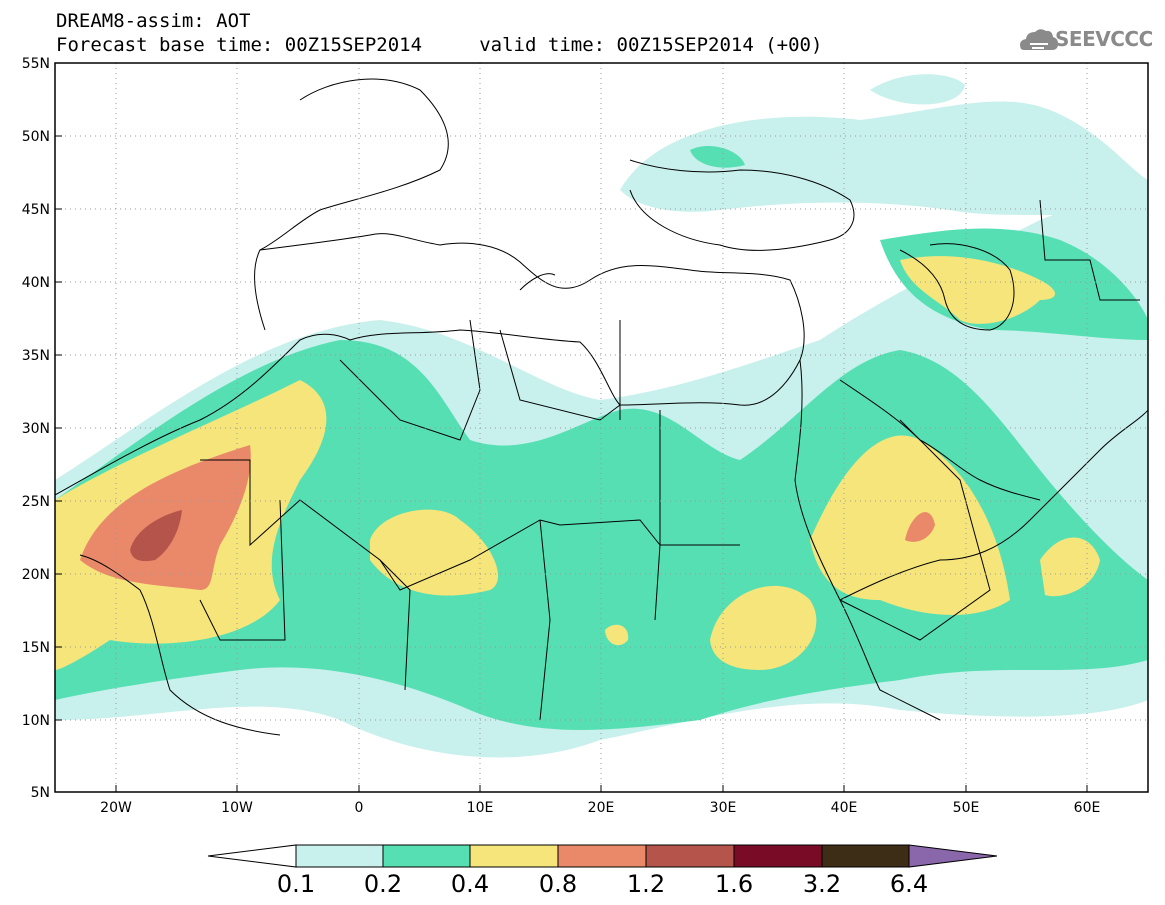  What do you see at coordinates (966, 808) in the screenshot?
I see `lon-label: 50E` at bounding box center [966, 808].